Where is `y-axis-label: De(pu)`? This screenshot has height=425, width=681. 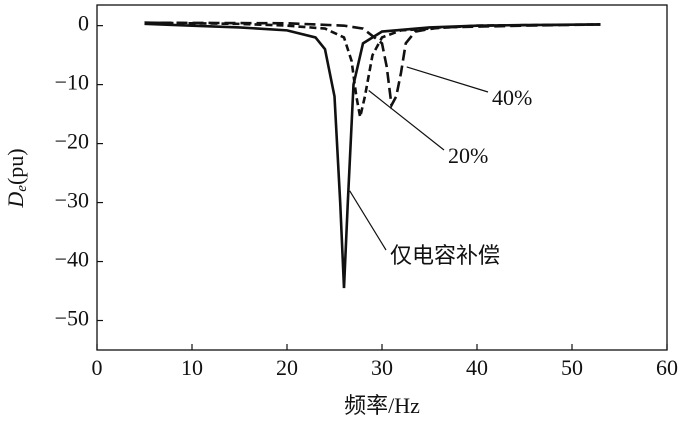 y-axis-label: De(pu) is located at coordinates (16, 178).